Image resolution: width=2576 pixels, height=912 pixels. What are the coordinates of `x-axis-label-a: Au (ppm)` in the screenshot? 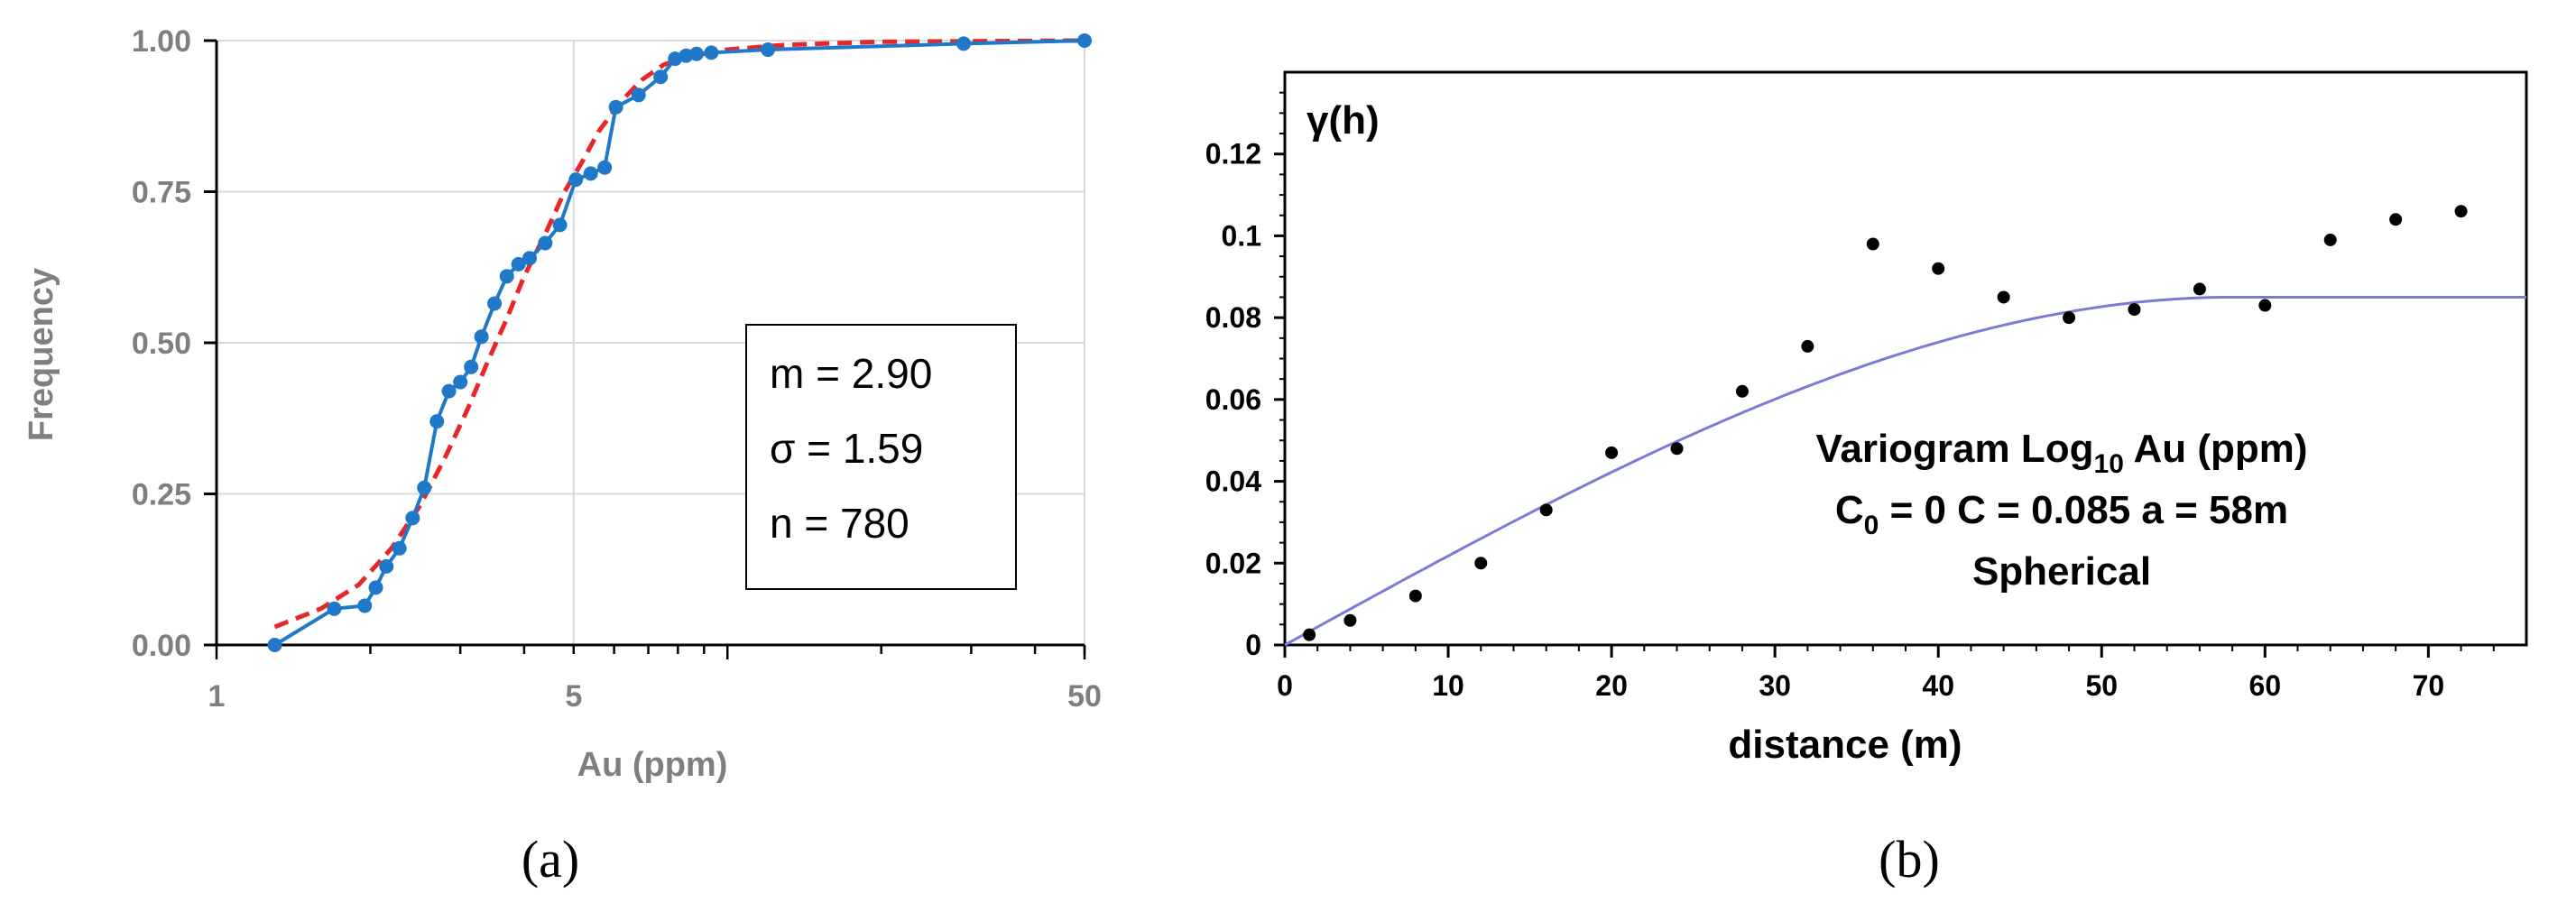 It's located at (652, 765).